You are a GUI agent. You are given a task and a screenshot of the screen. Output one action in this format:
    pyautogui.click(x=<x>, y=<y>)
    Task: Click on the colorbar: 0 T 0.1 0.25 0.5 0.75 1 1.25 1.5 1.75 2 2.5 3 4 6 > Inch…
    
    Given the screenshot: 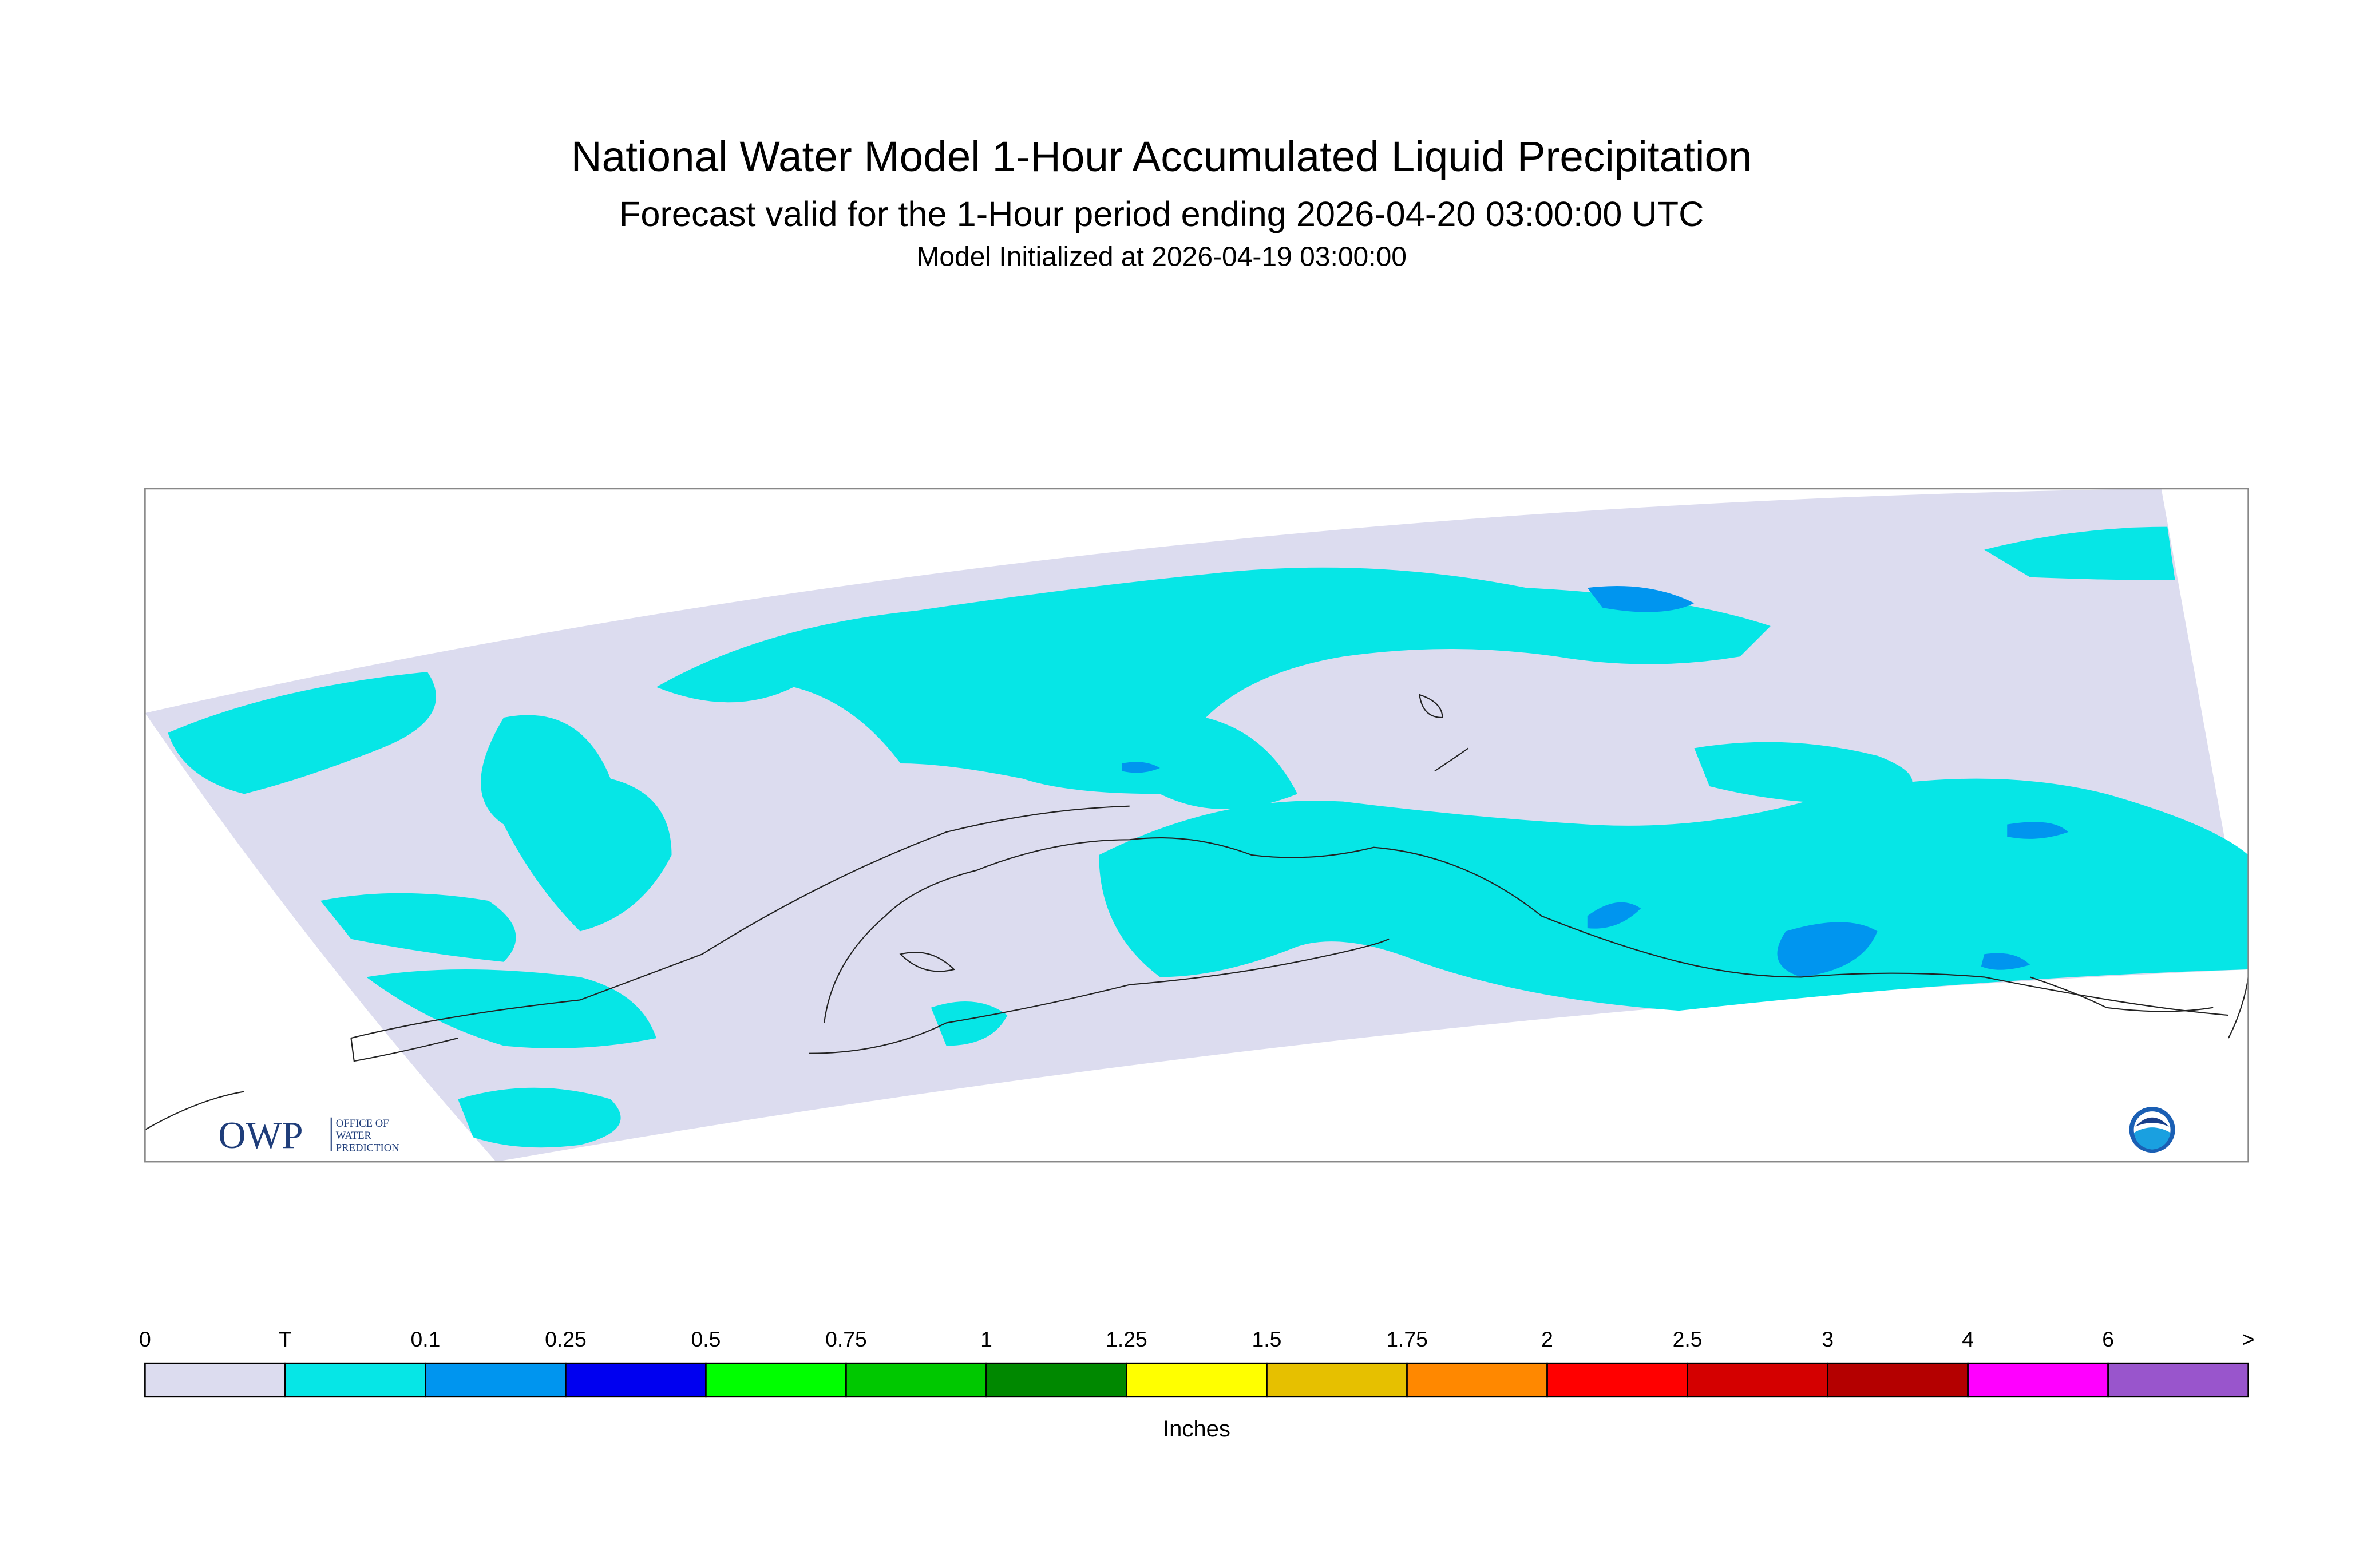 What is the action you would take?
    pyautogui.click(x=1197, y=1384)
    